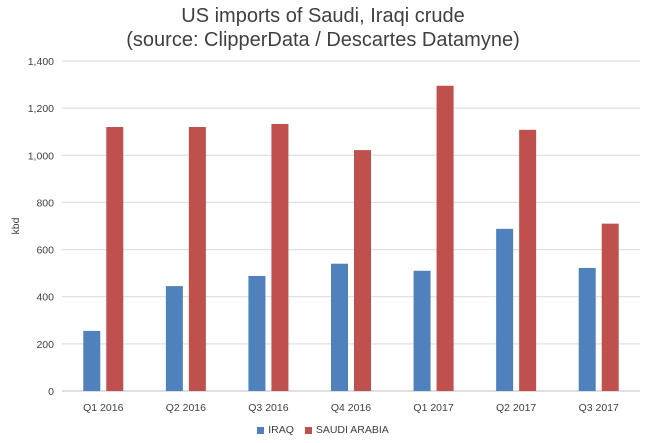 Image resolution: width=646 pixels, height=443 pixels. Describe the element at coordinates (351, 408) in the screenshot. I see `x-tick-label: Q4 2016` at that location.